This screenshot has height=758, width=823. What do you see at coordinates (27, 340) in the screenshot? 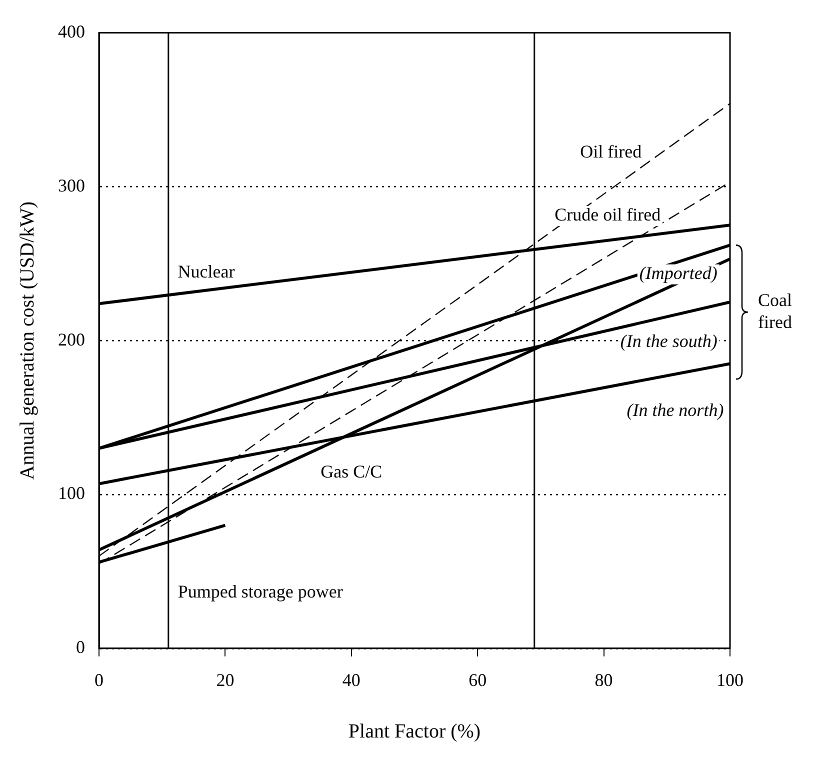
I see `y-axis-title: Annual generation cost (USD/kW)` at bounding box center [27, 340].